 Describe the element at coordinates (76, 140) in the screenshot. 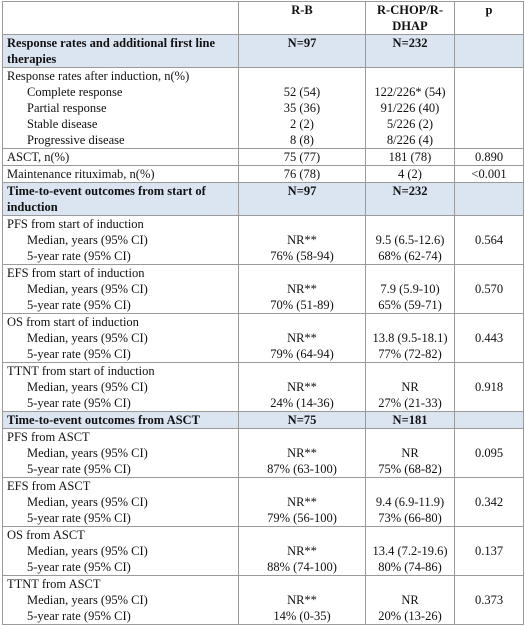

I see `item-label: Progressive disease` at that location.